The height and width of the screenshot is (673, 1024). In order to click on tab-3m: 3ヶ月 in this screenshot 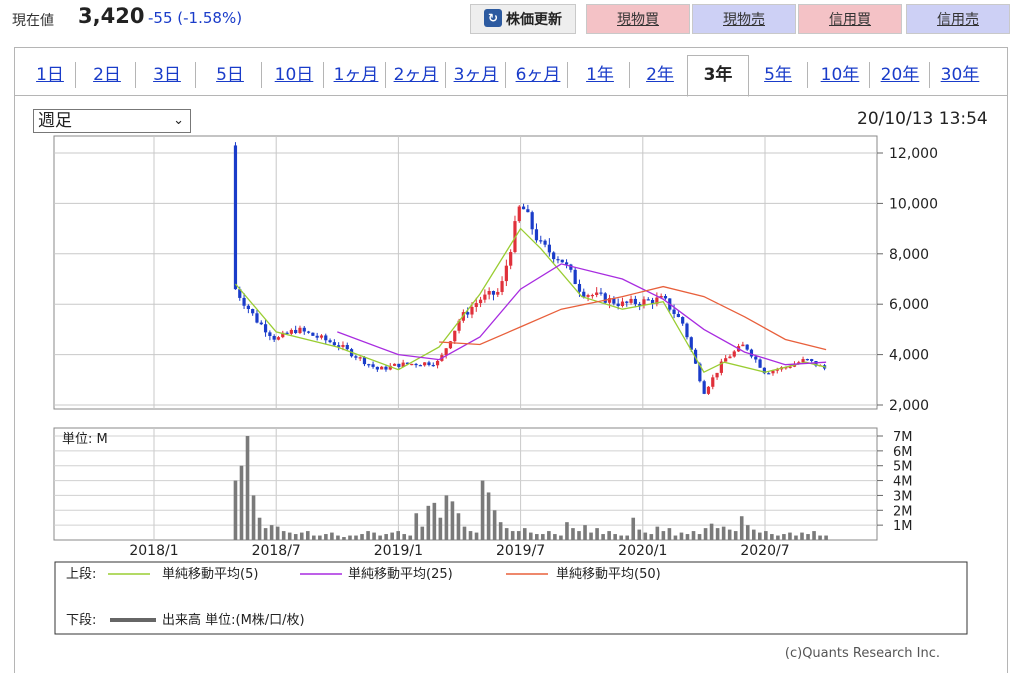, I will do `click(476, 75)`.